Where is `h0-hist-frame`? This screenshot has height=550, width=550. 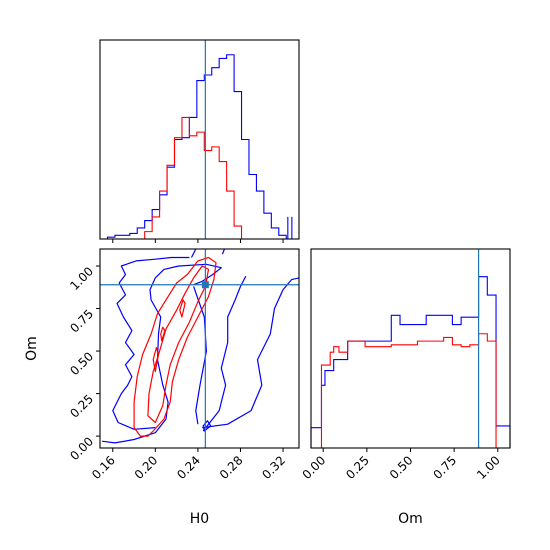 h0-hist-frame is located at coordinates (199, 139).